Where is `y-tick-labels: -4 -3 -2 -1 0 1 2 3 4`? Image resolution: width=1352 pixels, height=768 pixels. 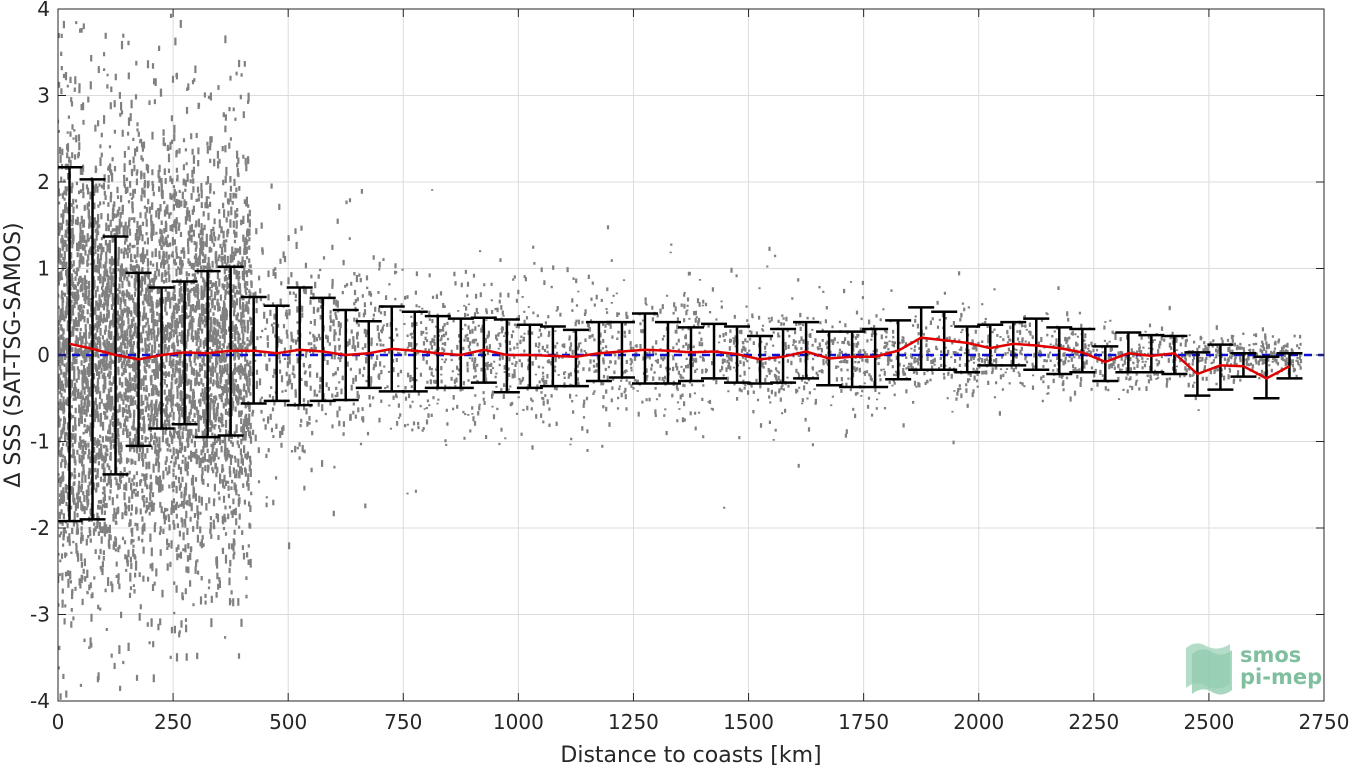 y-tick-labels: -4 -3 -2 -1 0 1 2 3 4 is located at coordinates (40, 356).